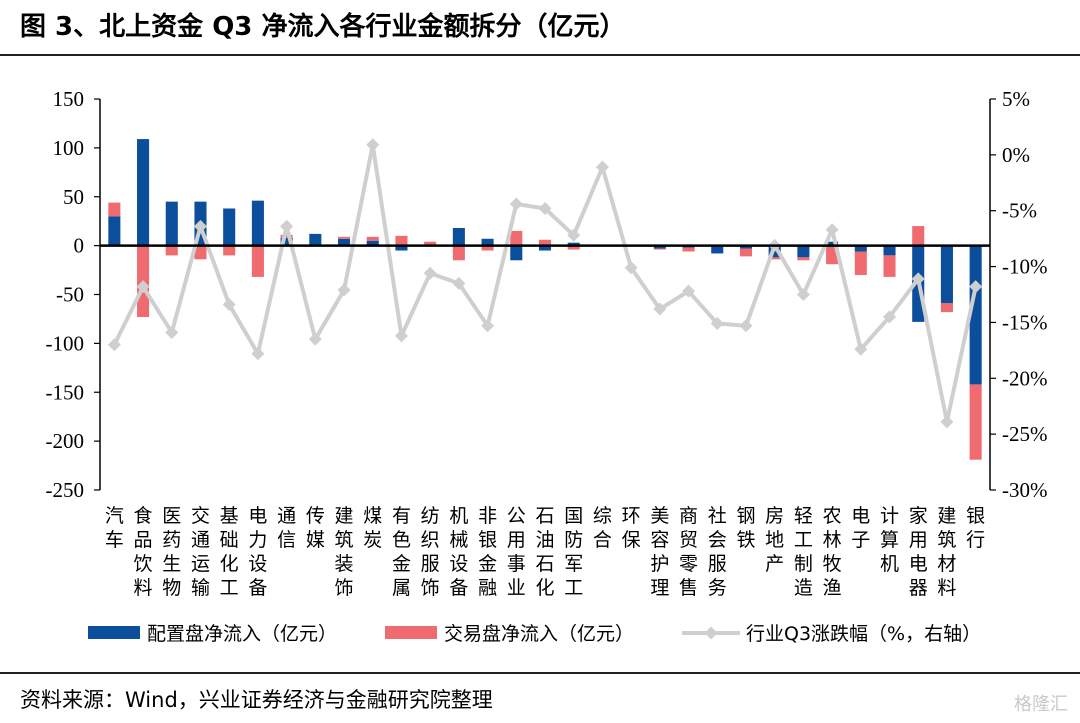  What do you see at coordinates (602, 528) in the screenshot?
I see `category-label: 综合` at bounding box center [602, 528].